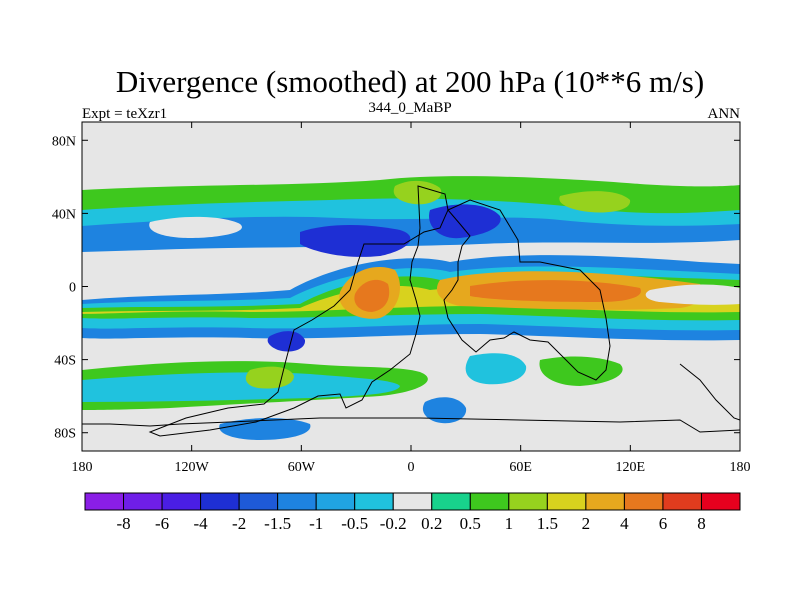 The image size is (800, 600). I want to click on x-tick-label: 120W, so click(192, 467).